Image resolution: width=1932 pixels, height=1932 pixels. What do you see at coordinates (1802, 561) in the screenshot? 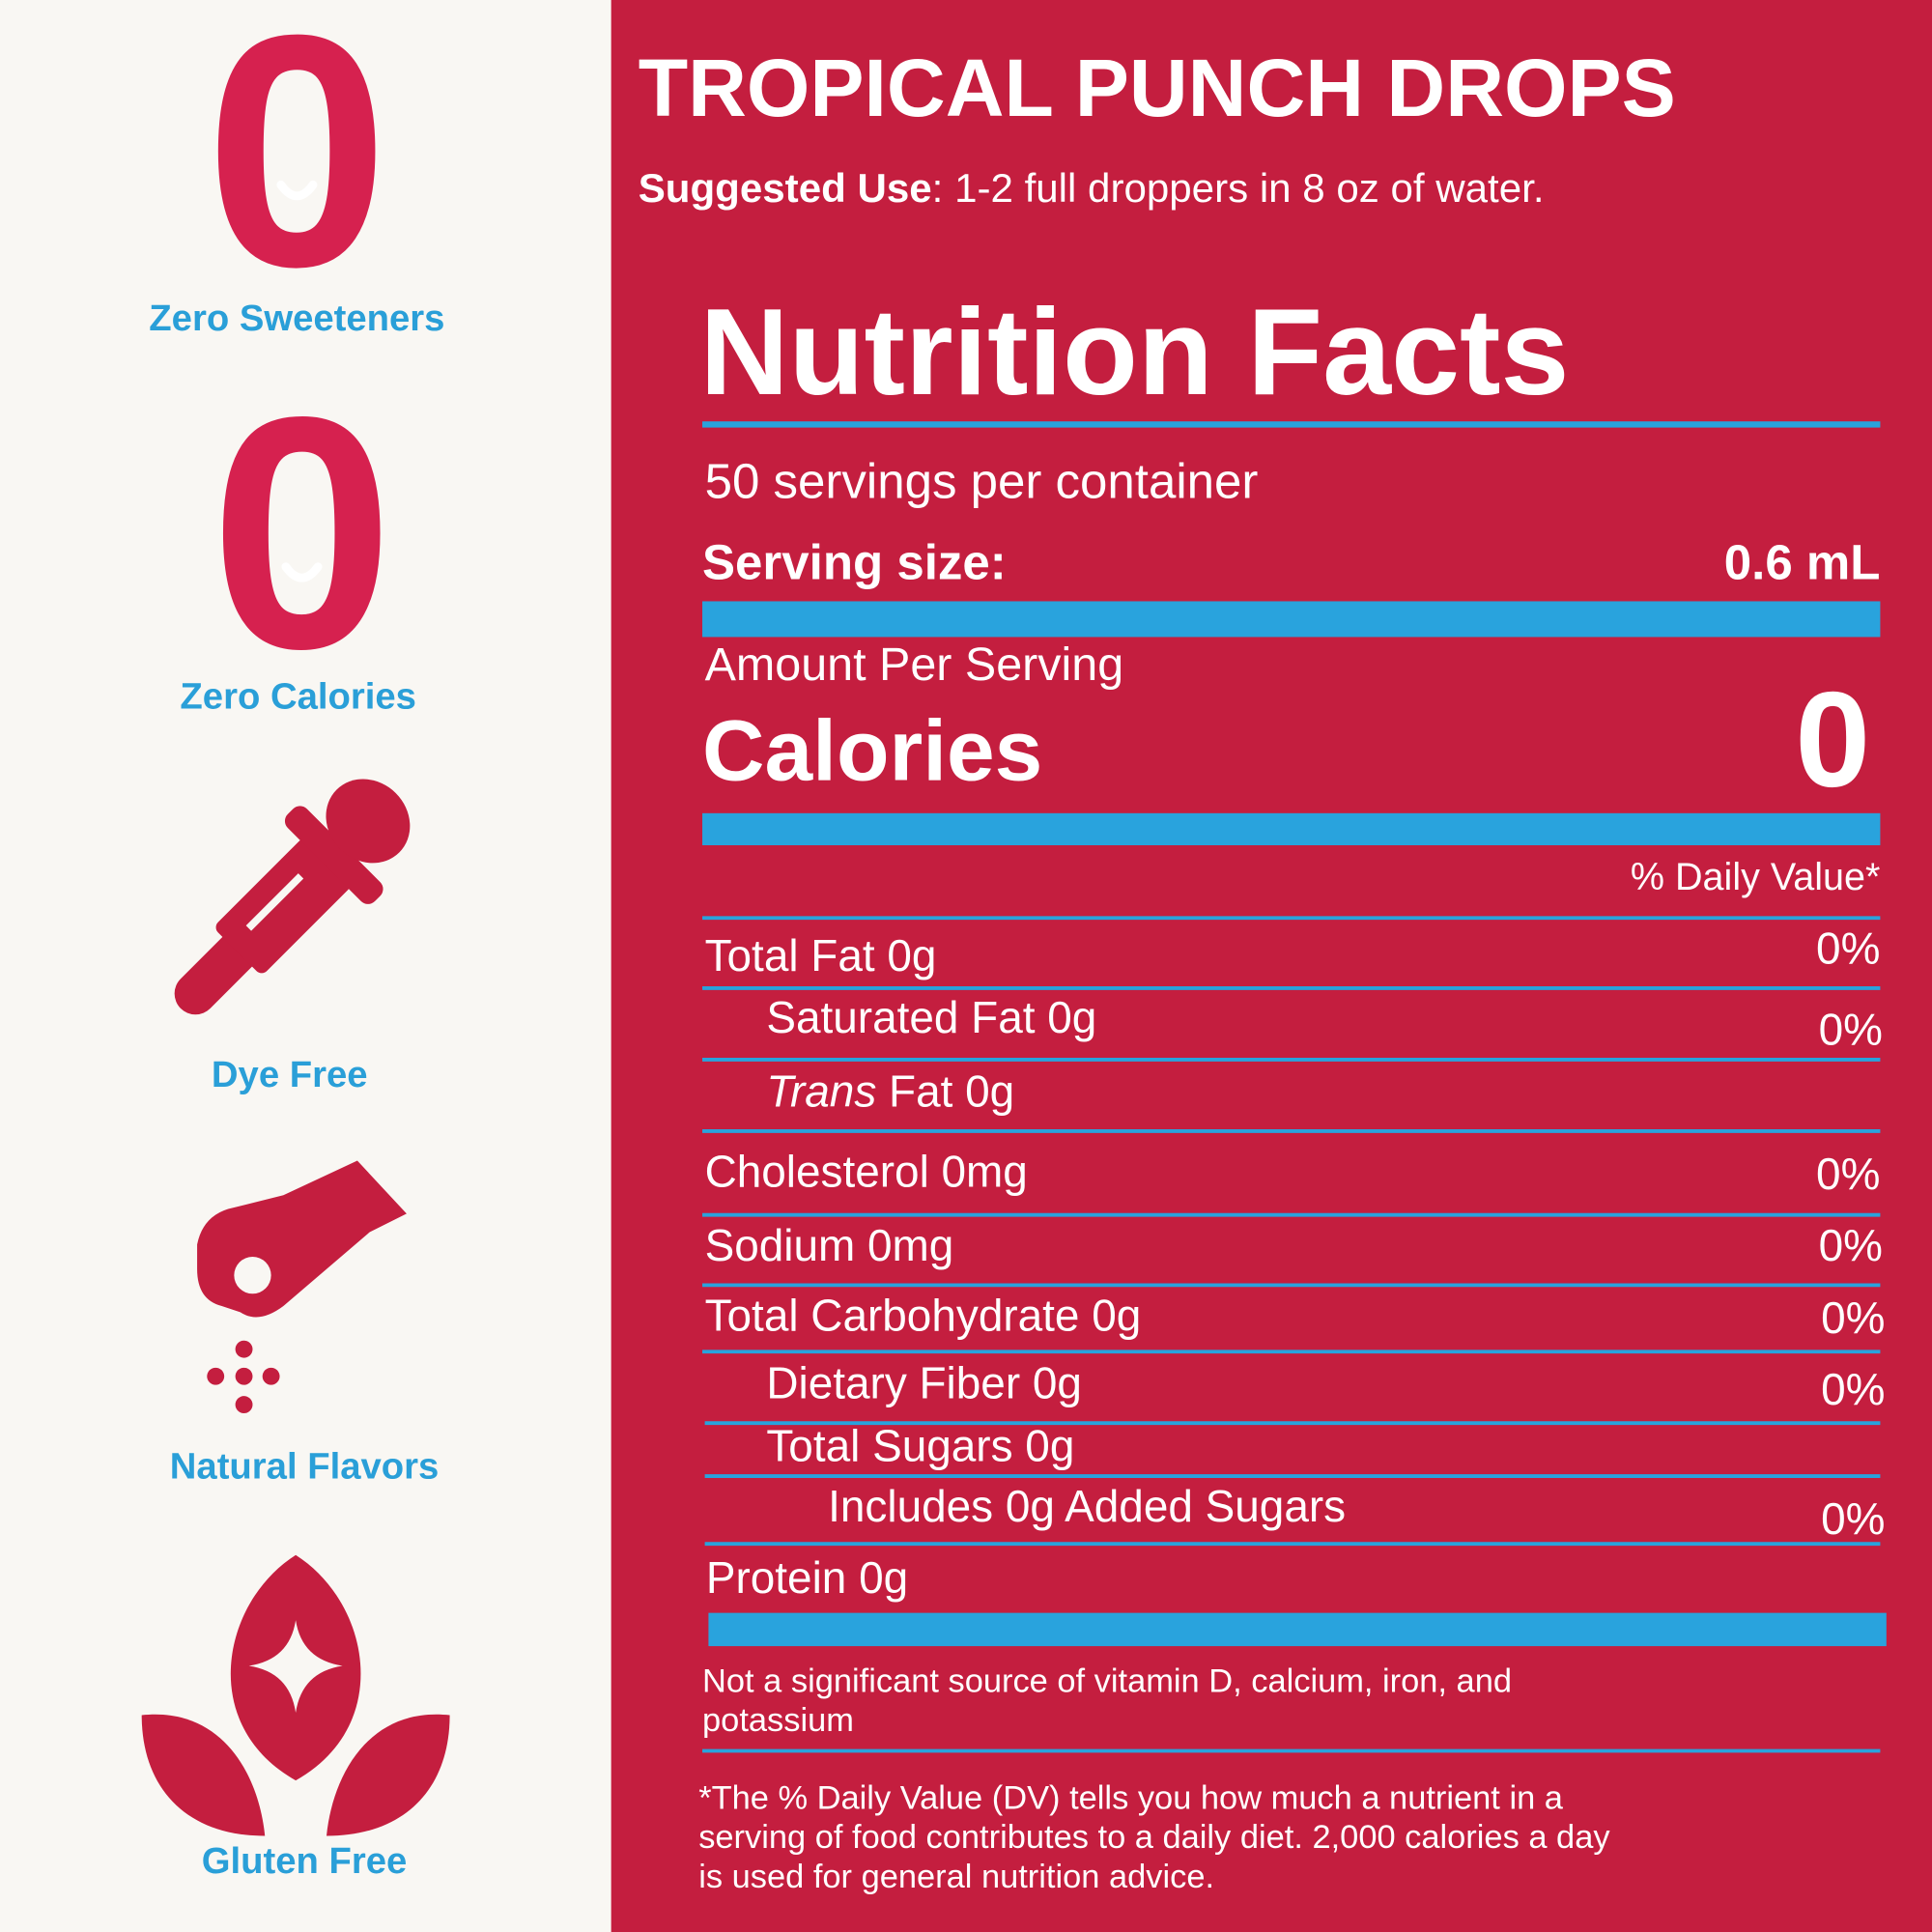
I see `serving-size-value: 0.6 mL` at bounding box center [1802, 561].